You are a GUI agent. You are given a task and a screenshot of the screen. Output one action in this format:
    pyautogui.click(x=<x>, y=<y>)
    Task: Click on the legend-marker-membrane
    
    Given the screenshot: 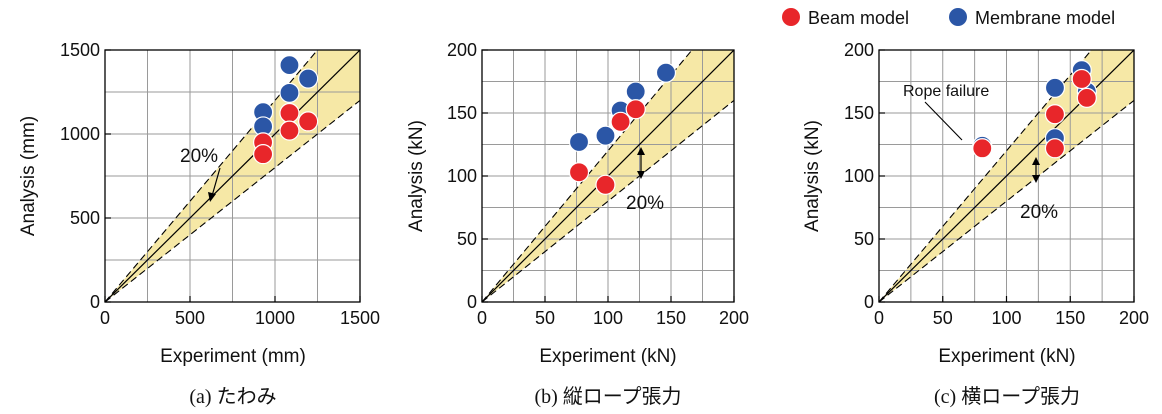 What is the action you would take?
    pyautogui.click(x=958, y=17)
    